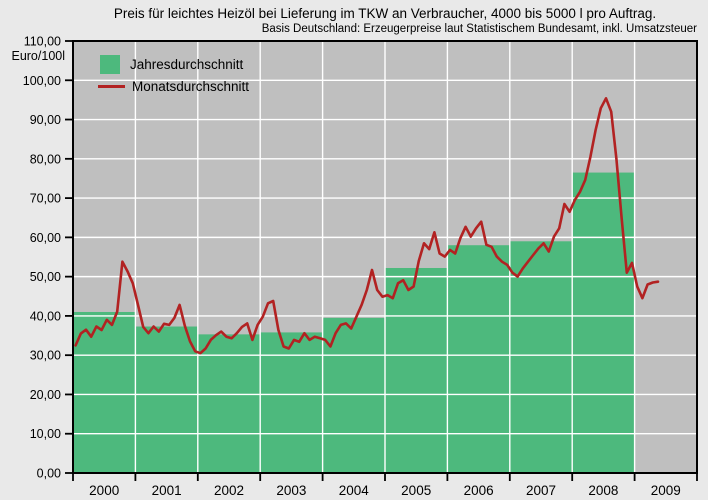 The height and width of the screenshot is (500, 708). Describe the element at coordinates (45, 395) in the screenshot. I see `y-tick-label: 20,00` at that location.